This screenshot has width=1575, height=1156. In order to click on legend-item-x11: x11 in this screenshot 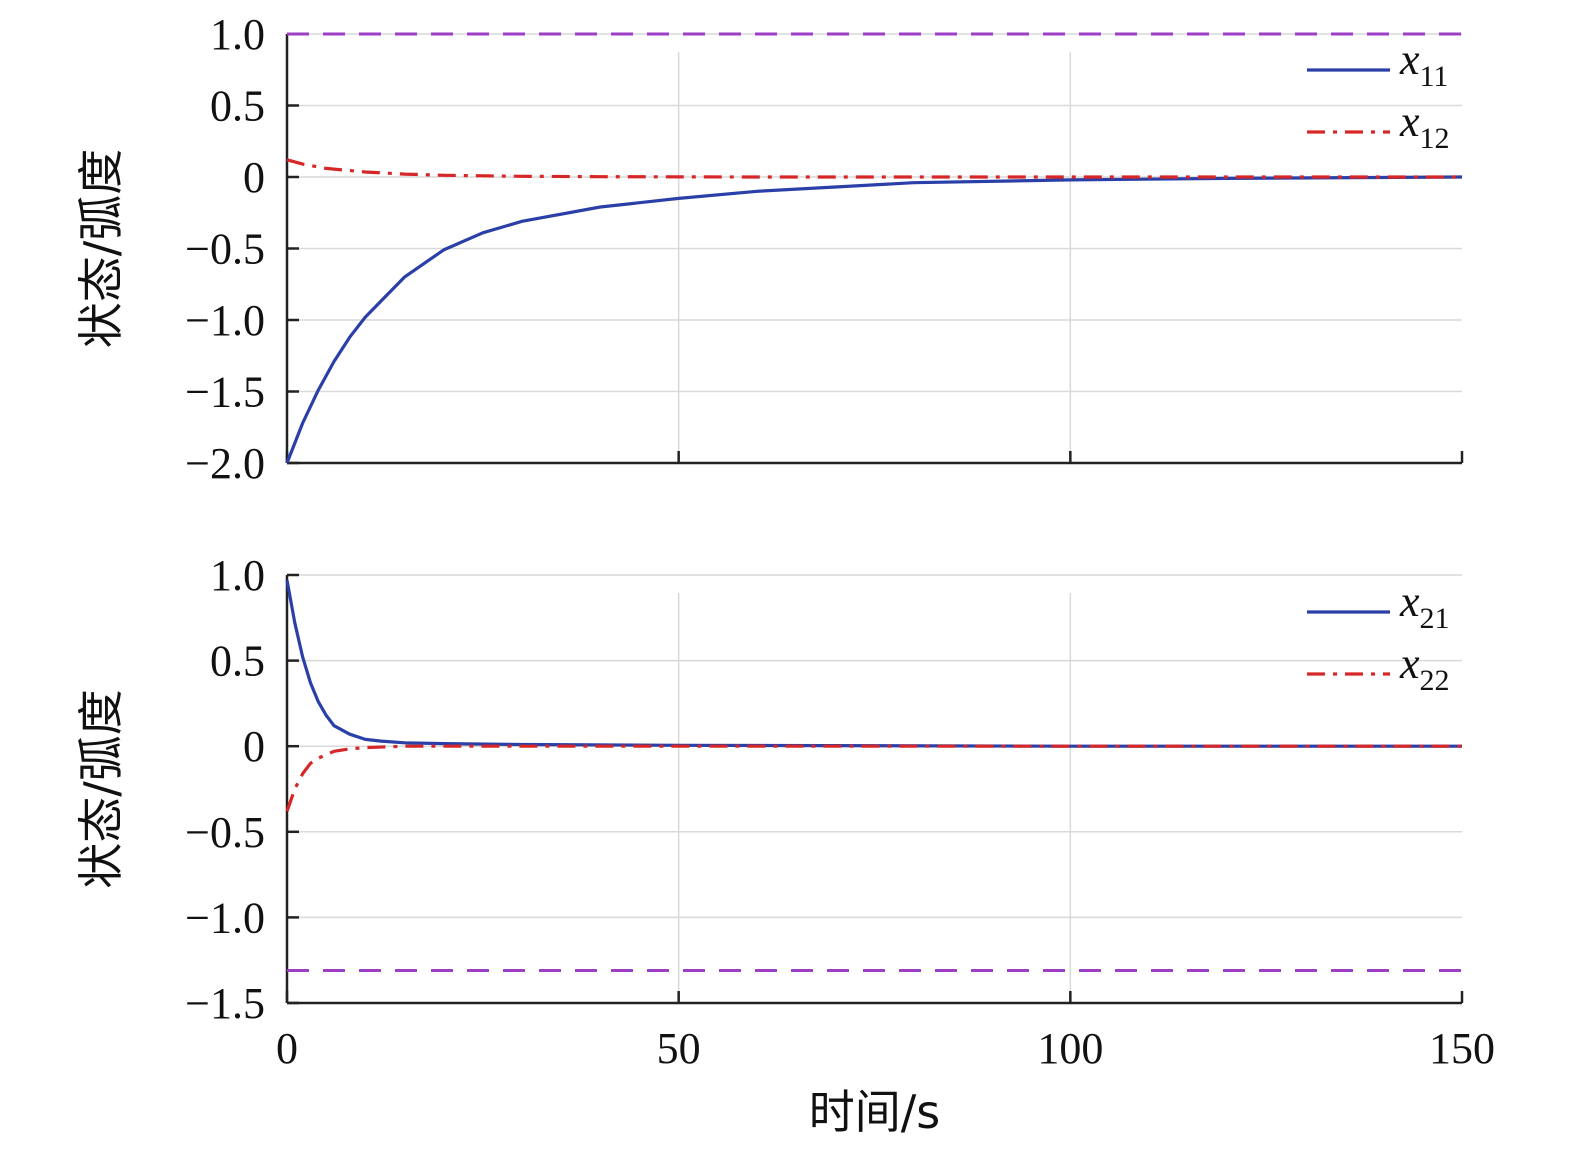, I will do `click(1377, 64)`.